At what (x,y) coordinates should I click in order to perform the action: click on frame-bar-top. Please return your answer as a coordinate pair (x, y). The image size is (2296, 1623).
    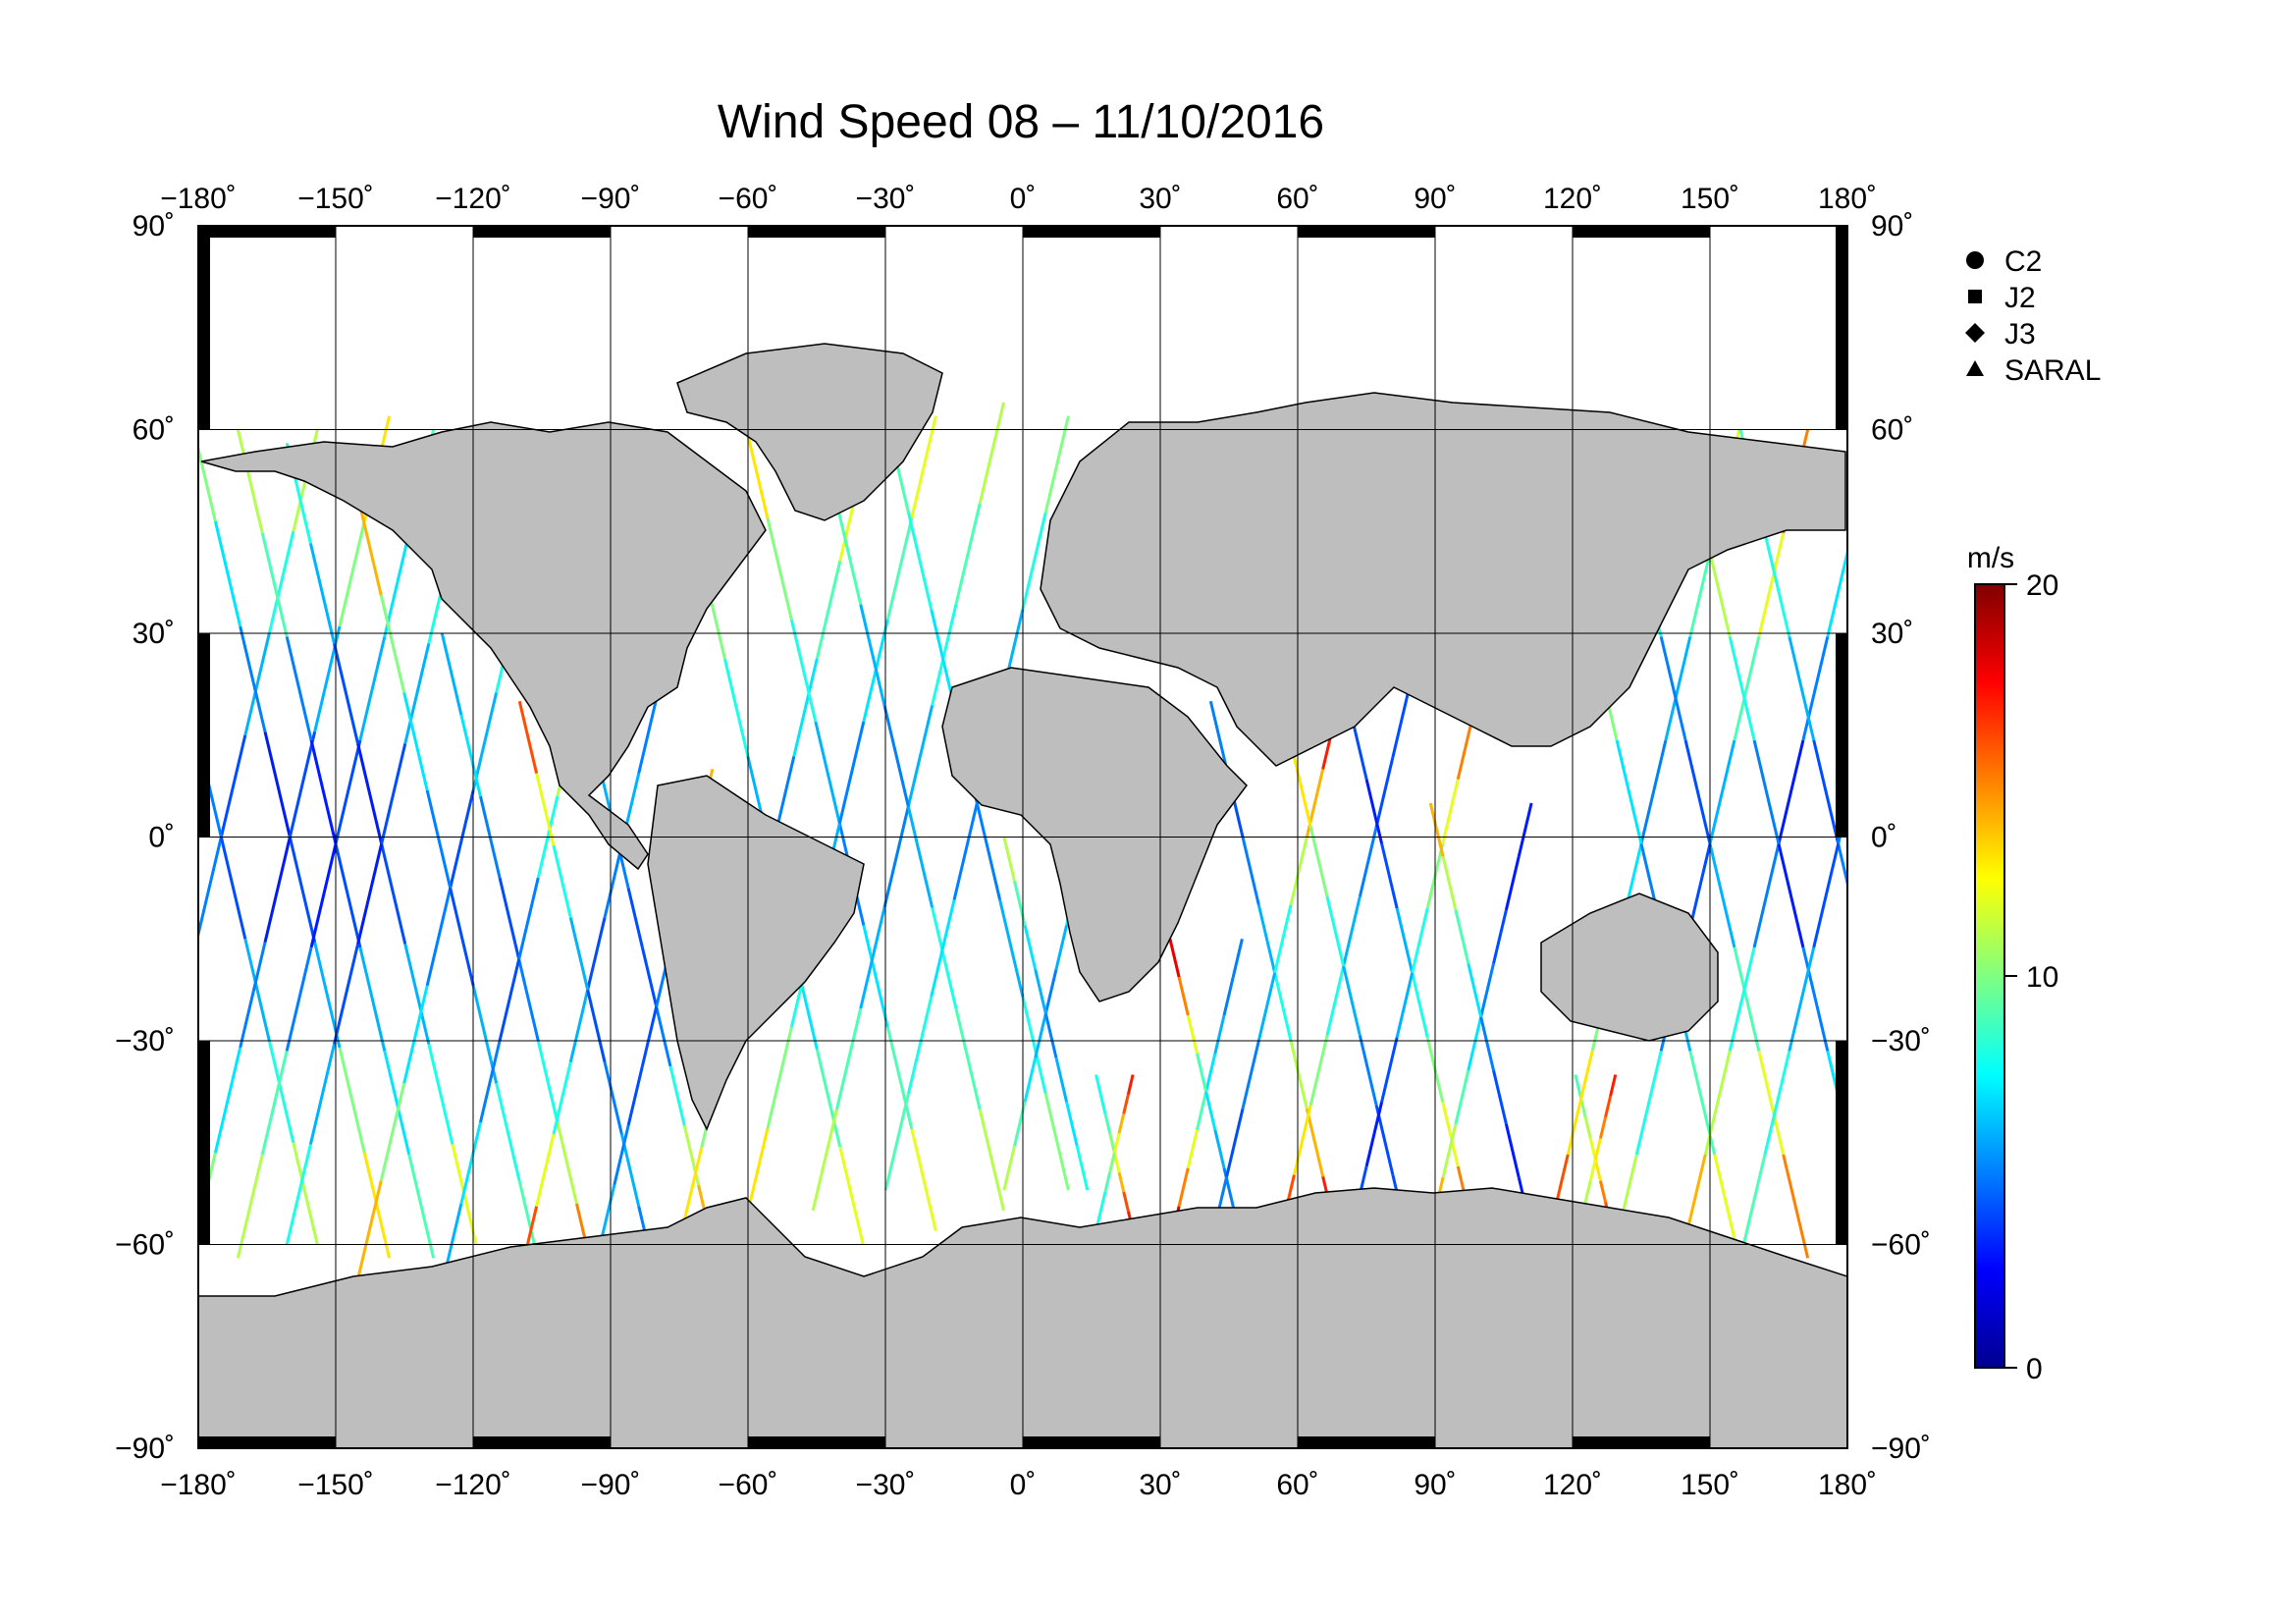
    Looking at the image, I should click on (267, 232).